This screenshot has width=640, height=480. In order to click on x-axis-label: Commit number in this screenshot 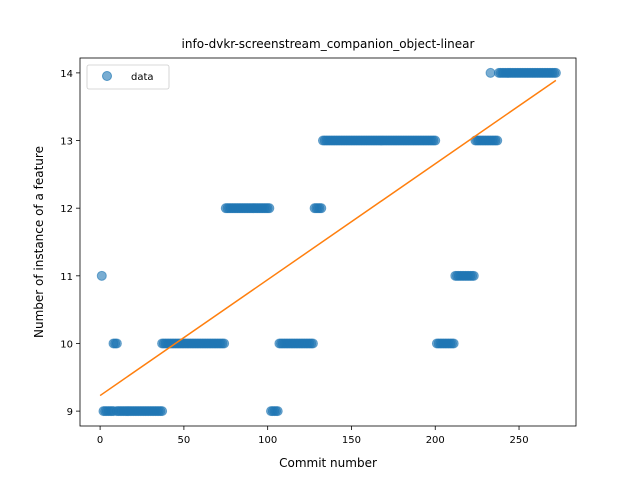, I will do `click(328, 463)`.